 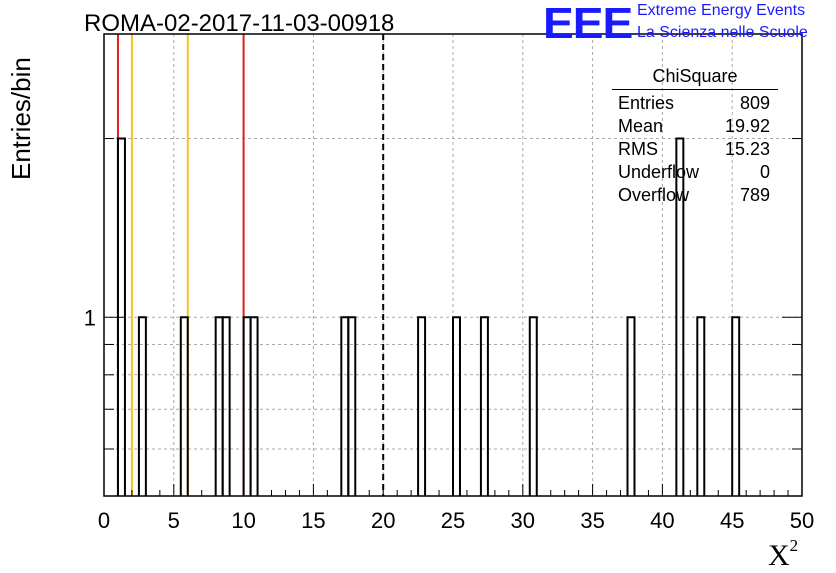 I want to click on x-tick-label: 5, so click(x=174, y=520).